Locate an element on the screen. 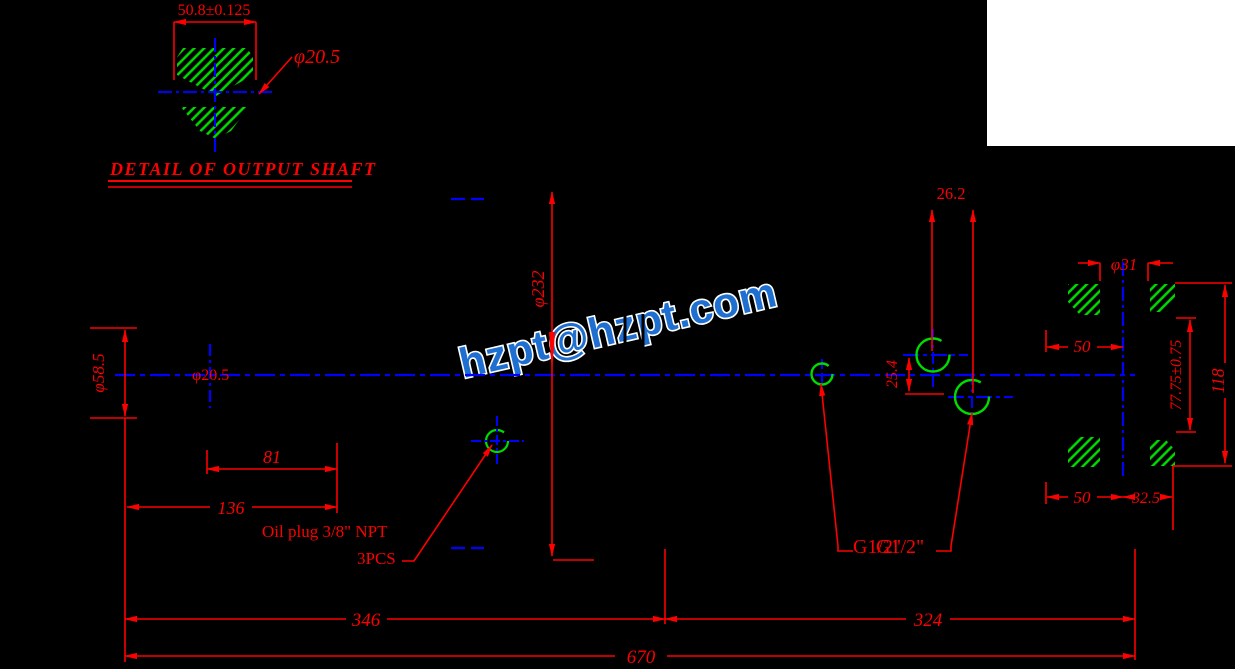 Image resolution: width=1235 pixels, height=669 pixels. oil-plug-centerlines is located at coordinates (497, 440).